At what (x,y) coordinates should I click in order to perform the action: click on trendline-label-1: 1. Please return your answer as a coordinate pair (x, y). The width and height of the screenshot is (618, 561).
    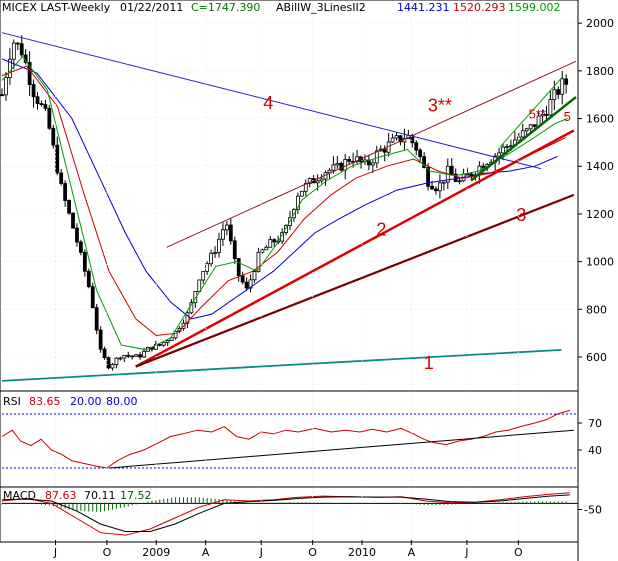
    Looking at the image, I should click on (429, 363).